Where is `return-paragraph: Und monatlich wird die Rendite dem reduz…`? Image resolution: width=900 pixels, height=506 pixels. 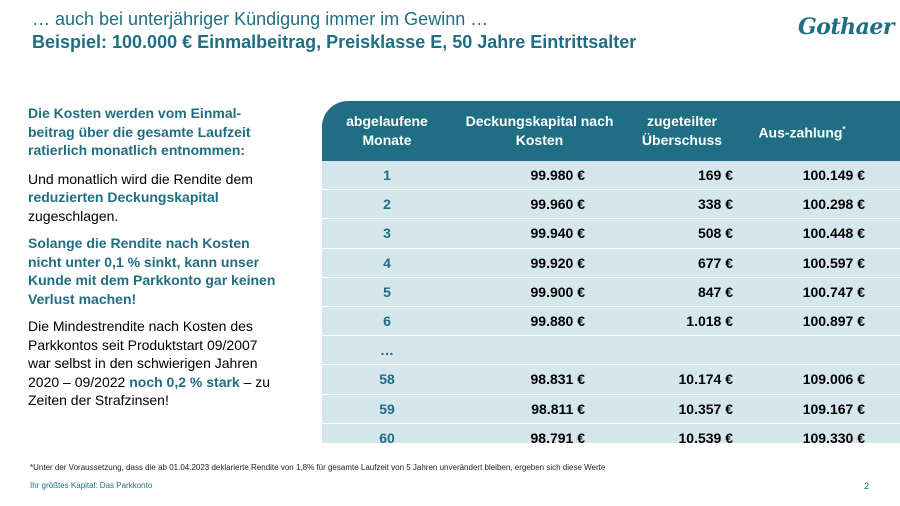
return-paragraph: Und monatlich wird die Rendite dem reduz… is located at coordinates (153, 198).